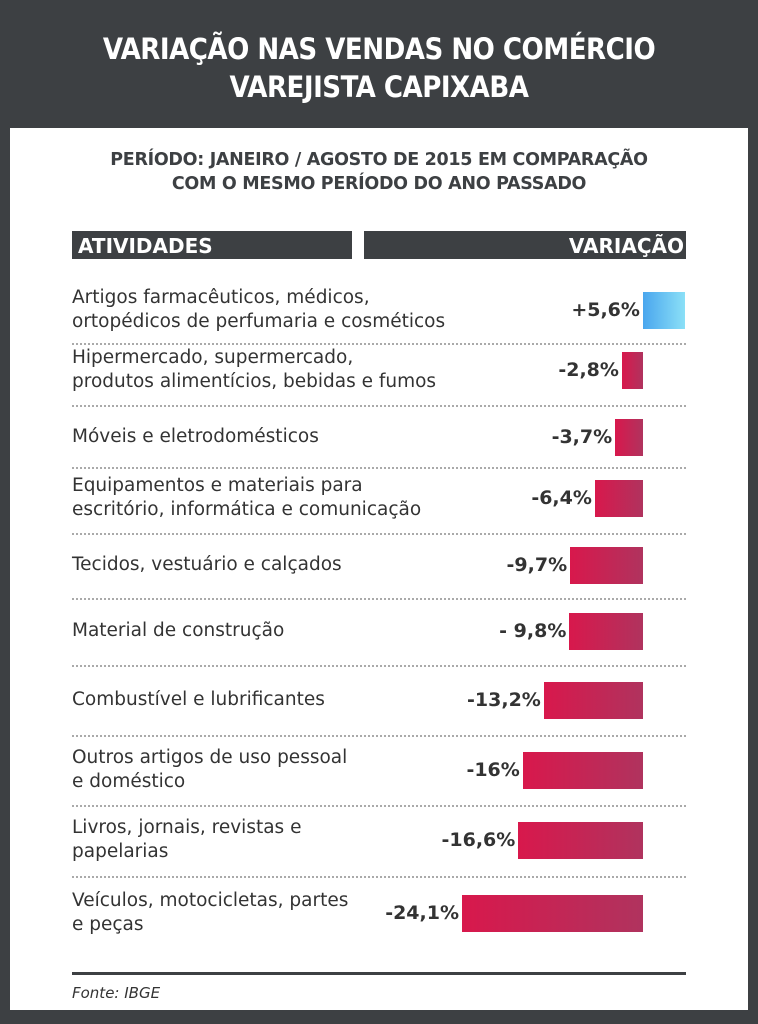  What do you see at coordinates (379, 973) in the screenshot?
I see `footer-rule` at bounding box center [379, 973].